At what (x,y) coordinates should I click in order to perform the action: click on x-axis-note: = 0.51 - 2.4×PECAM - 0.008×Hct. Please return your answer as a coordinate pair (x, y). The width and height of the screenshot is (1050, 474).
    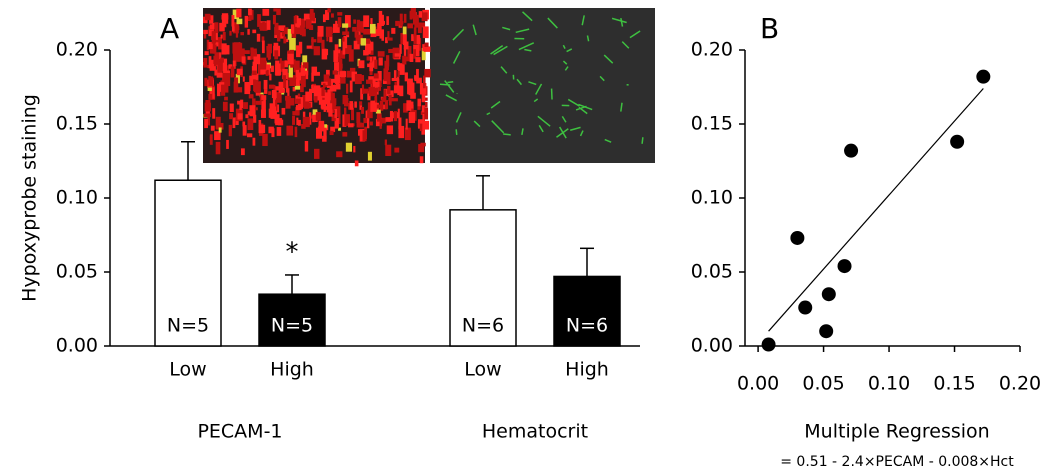
    Looking at the image, I should click on (897, 462).